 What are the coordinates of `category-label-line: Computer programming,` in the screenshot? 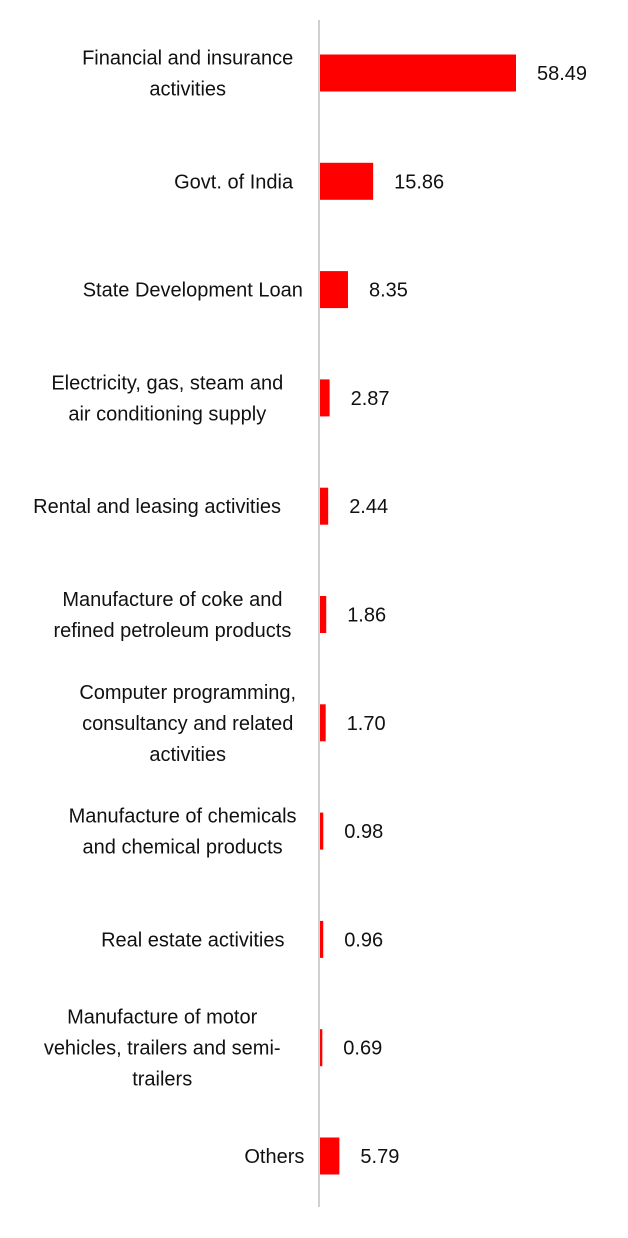 It's located at (187, 693).